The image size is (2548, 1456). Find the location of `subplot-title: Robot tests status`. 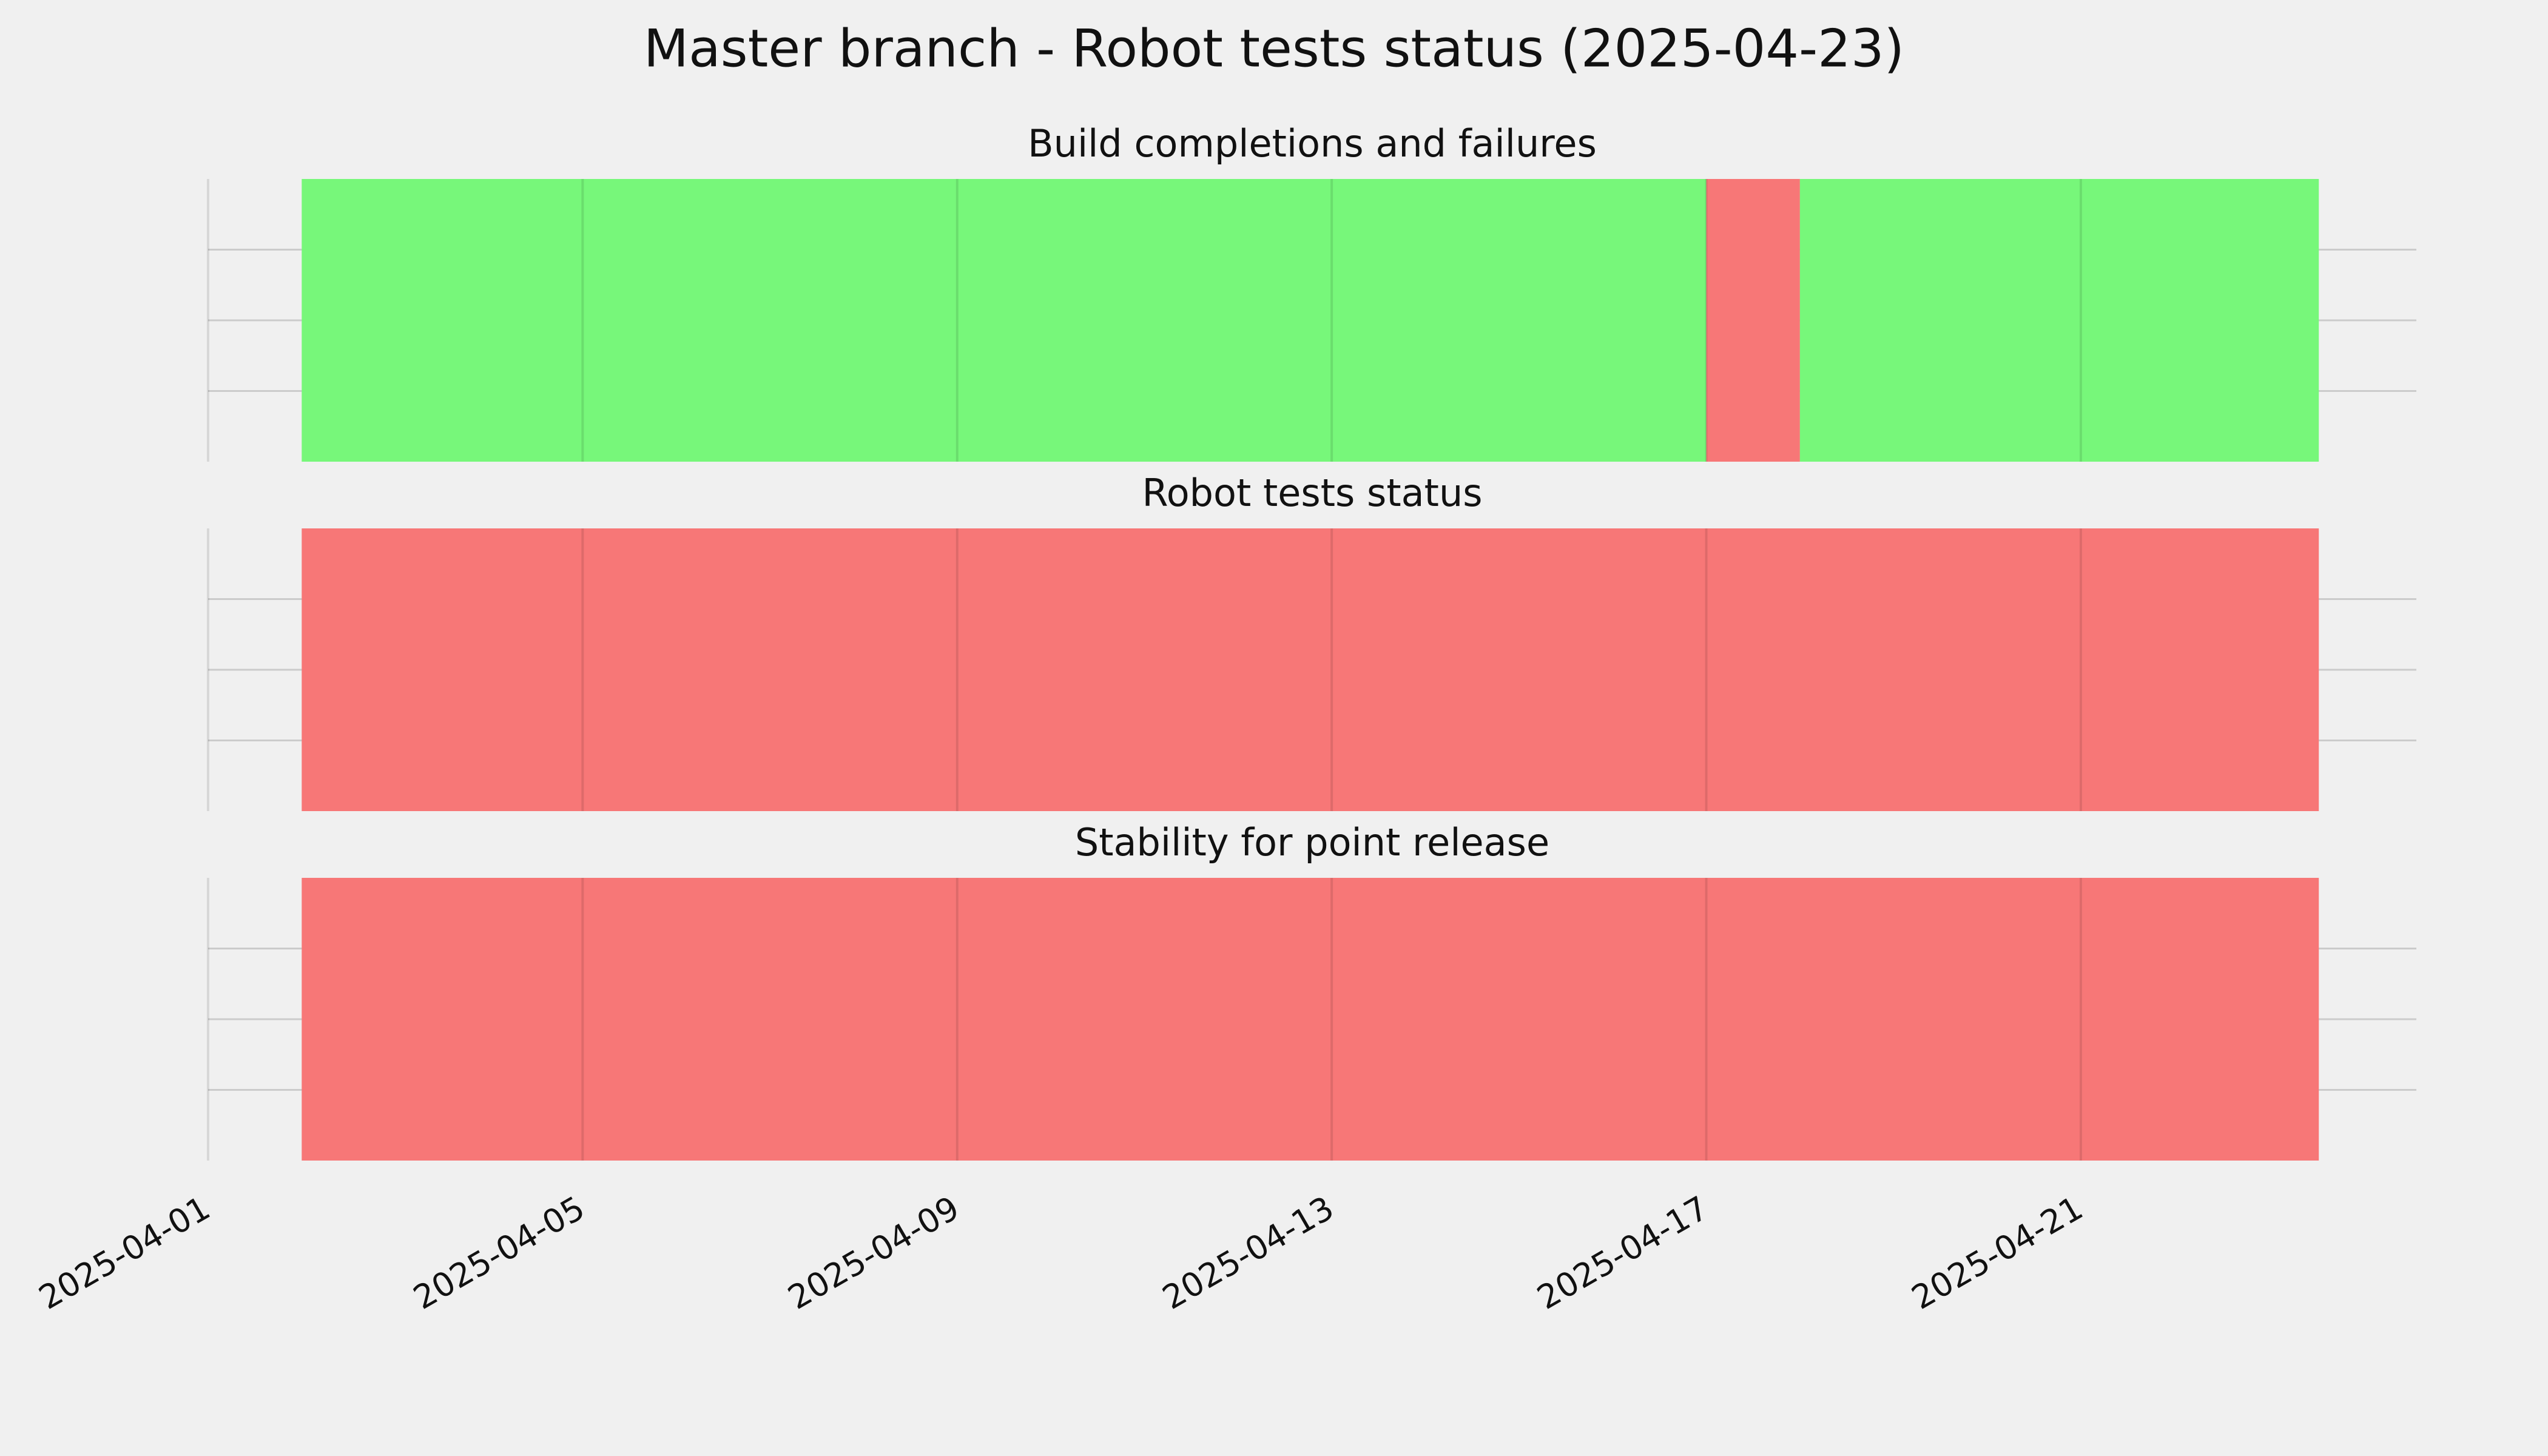

subplot-title: Robot tests status is located at coordinates (1312, 493).